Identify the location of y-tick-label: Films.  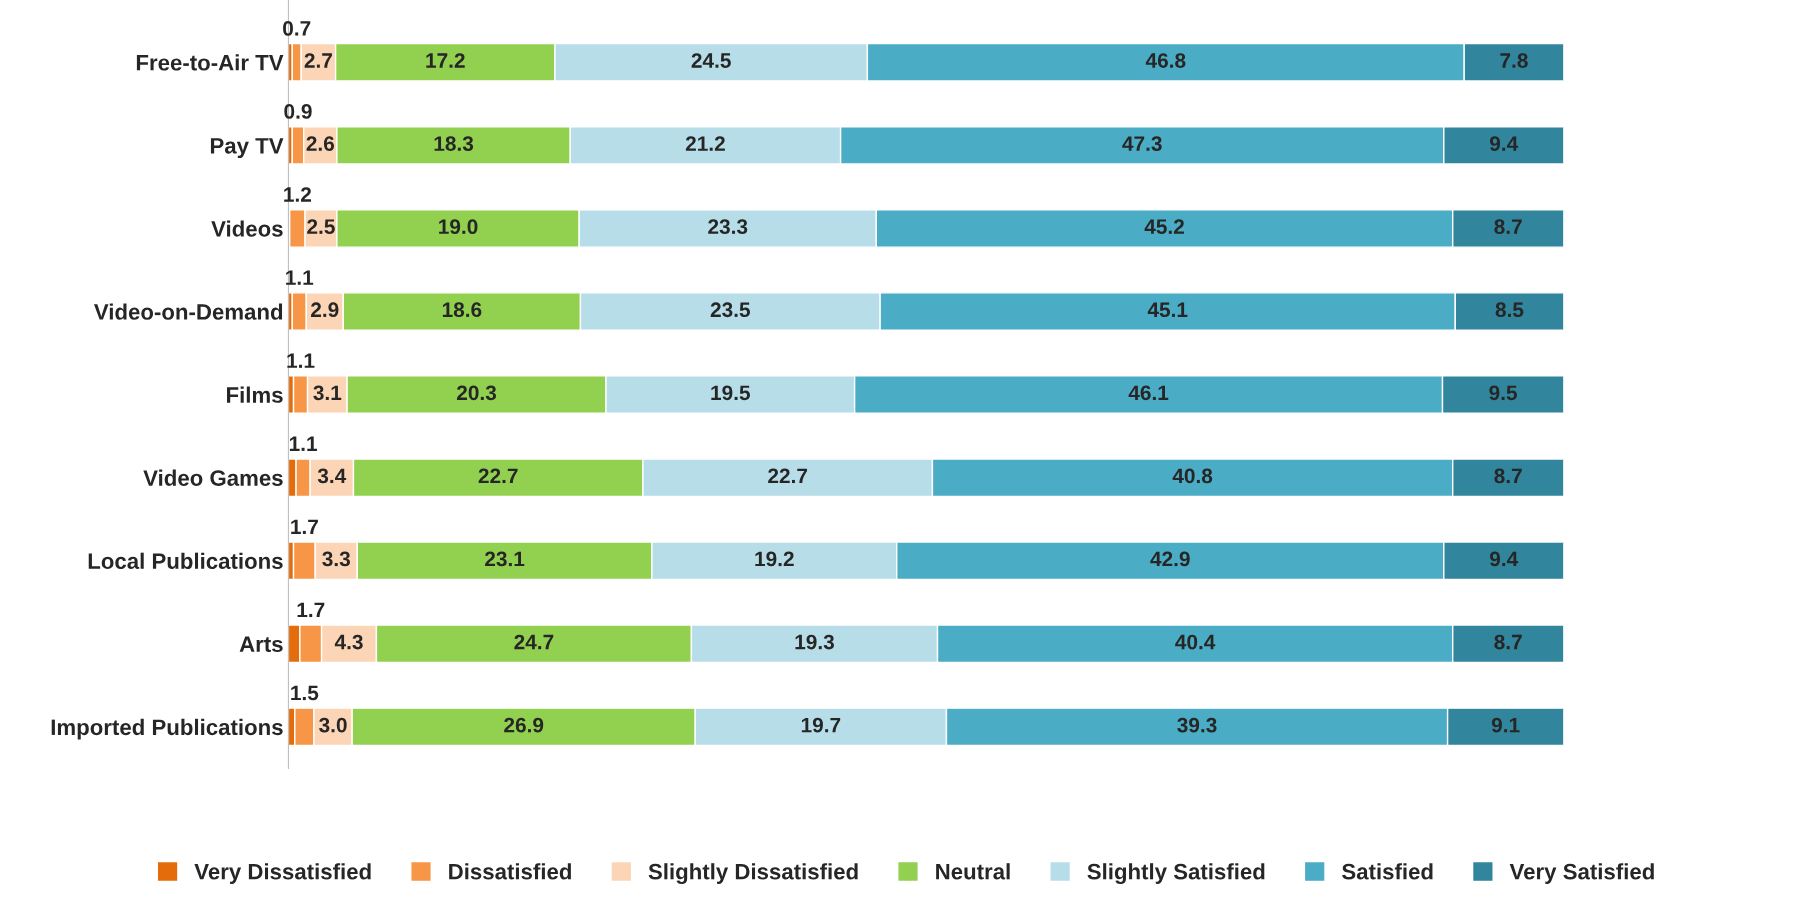
(255, 394).